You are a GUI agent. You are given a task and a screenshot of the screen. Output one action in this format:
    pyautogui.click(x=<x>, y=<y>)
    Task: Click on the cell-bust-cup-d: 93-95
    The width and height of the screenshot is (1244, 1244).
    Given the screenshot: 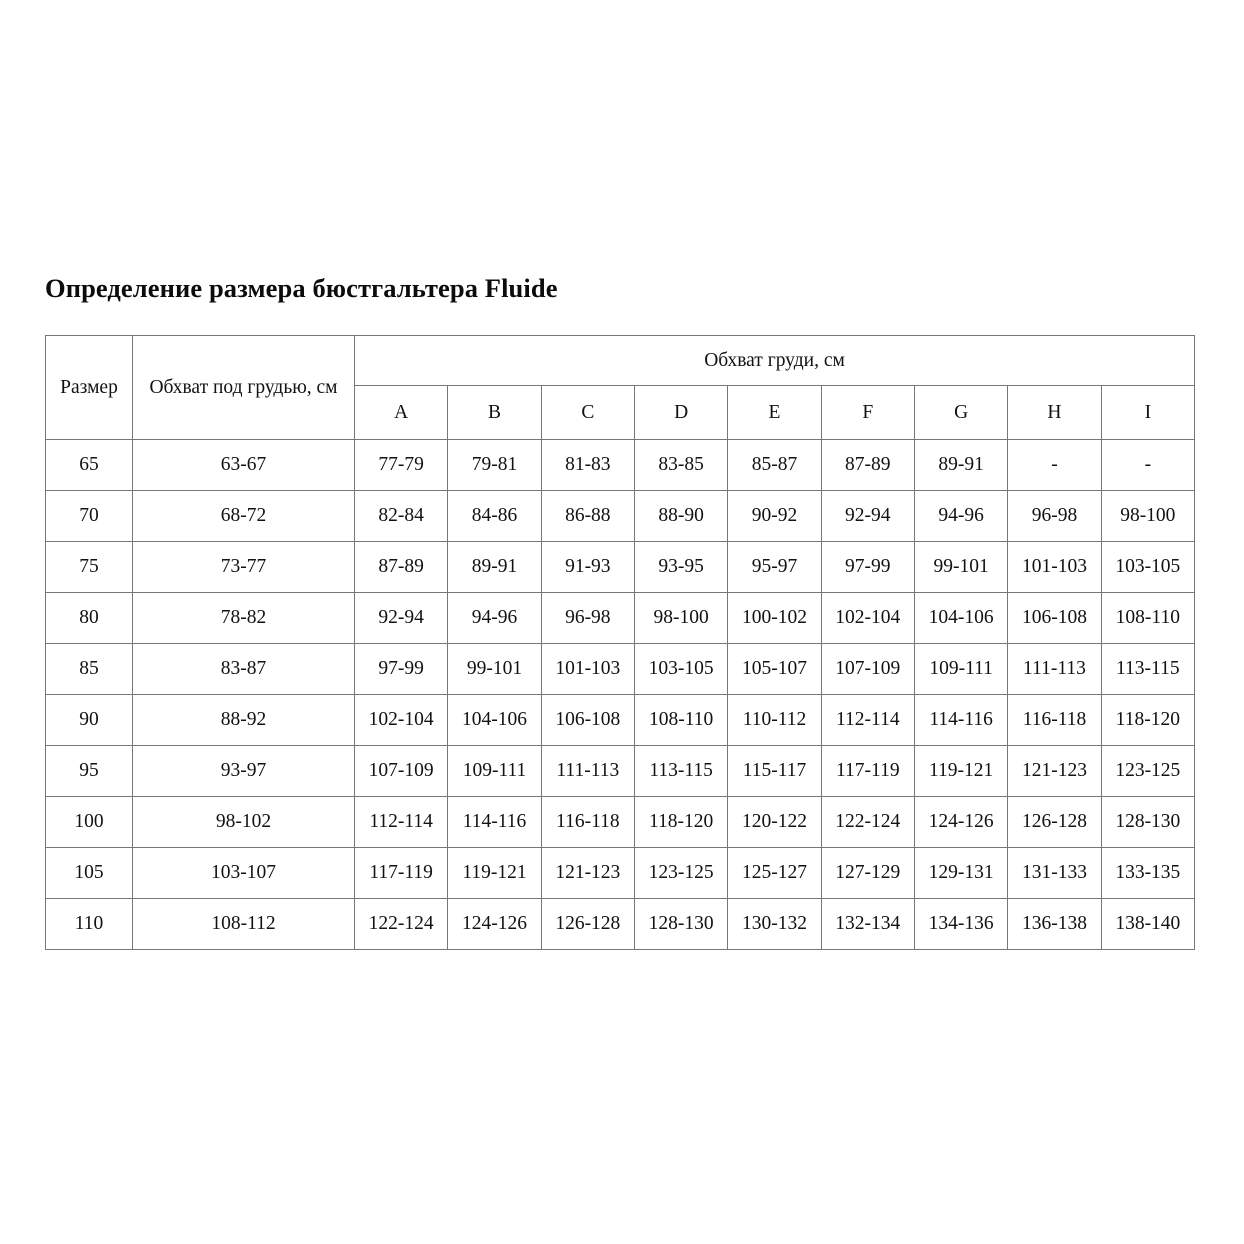 What is the action you would take?
    pyautogui.click(x=681, y=567)
    